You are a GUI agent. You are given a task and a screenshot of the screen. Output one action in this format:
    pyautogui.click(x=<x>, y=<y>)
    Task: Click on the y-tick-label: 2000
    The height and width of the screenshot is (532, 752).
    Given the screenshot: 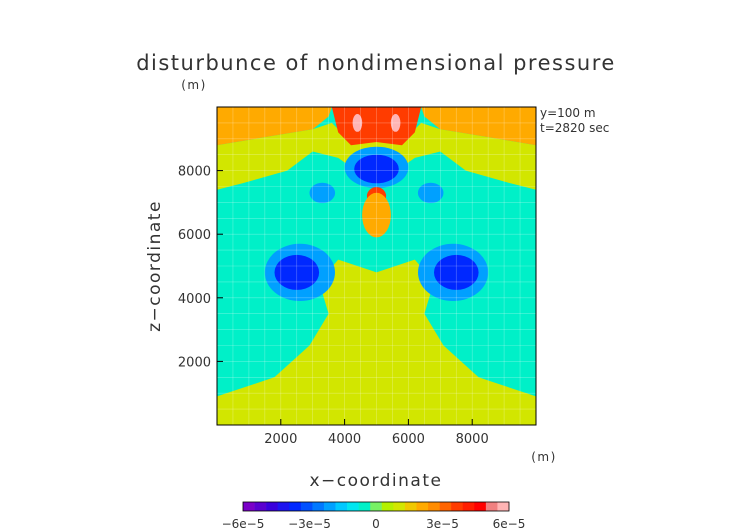 What is the action you would take?
    pyautogui.click(x=194, y=362)
    